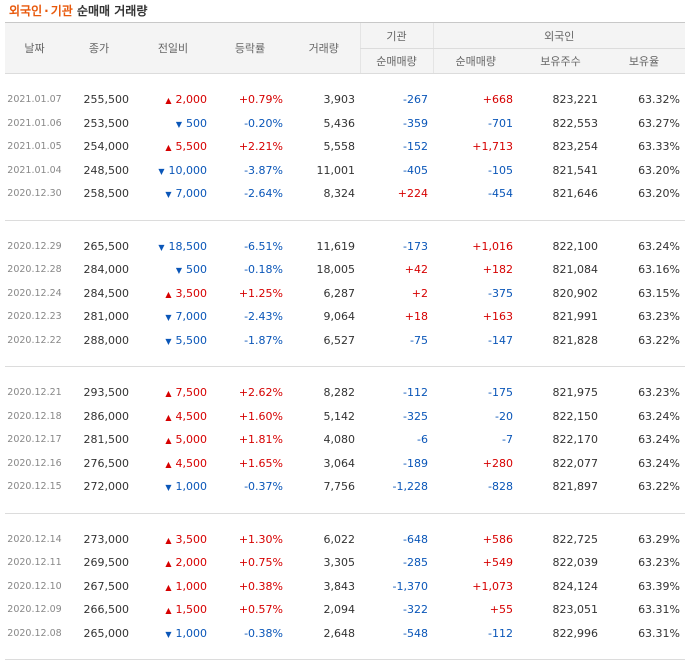 This screenshot has height=660, width=690. Describe the element at coordinates (659, 194) in the screenshot. I see `cell-ratio: 63.20%` at that location.